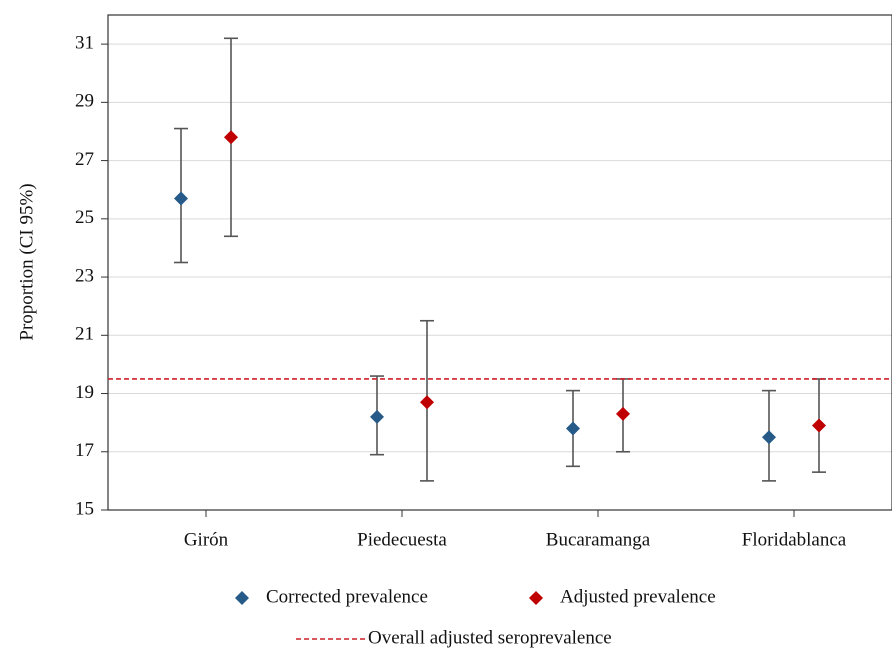  Describe the element at coordinates (347, 596) in the screenshot. I see `legend-label: Corrected prevalence` at that location.